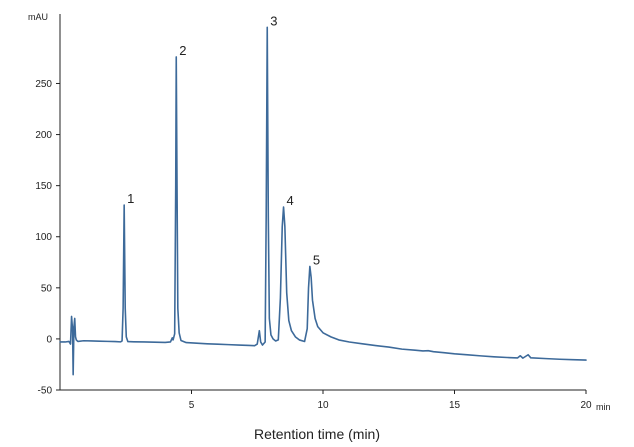 The width and height of the screenshot is (634, 447). What do you see at coordinates (43, 135) in the screenshot?
I see `y-tick-label: 200` at bounding box center [43, 135].